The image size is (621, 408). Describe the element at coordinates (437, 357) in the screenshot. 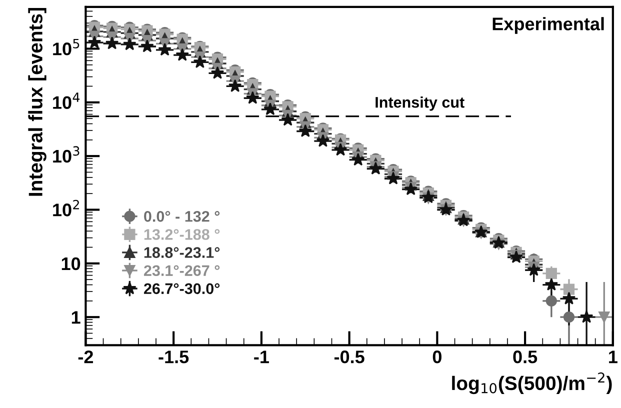

I see `x-tick-label: 0` at that location.